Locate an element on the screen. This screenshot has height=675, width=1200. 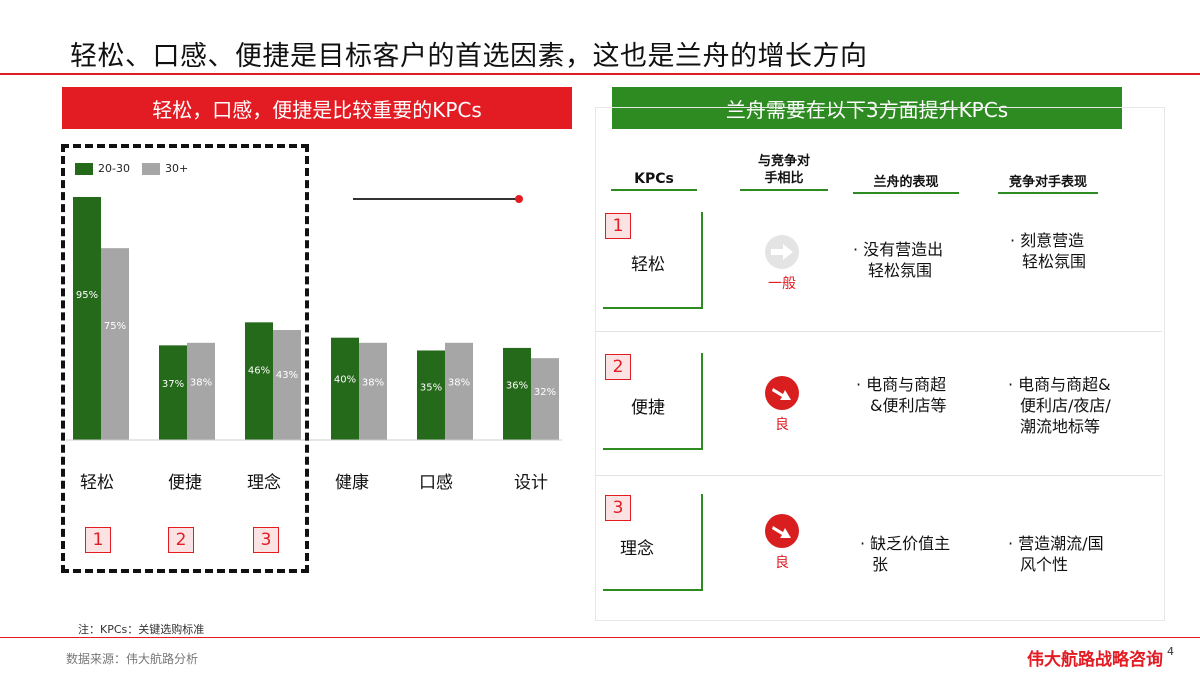
lanzhou-performance-cell: · 缺乏价值主 张 is located at coordinates (905, 554).